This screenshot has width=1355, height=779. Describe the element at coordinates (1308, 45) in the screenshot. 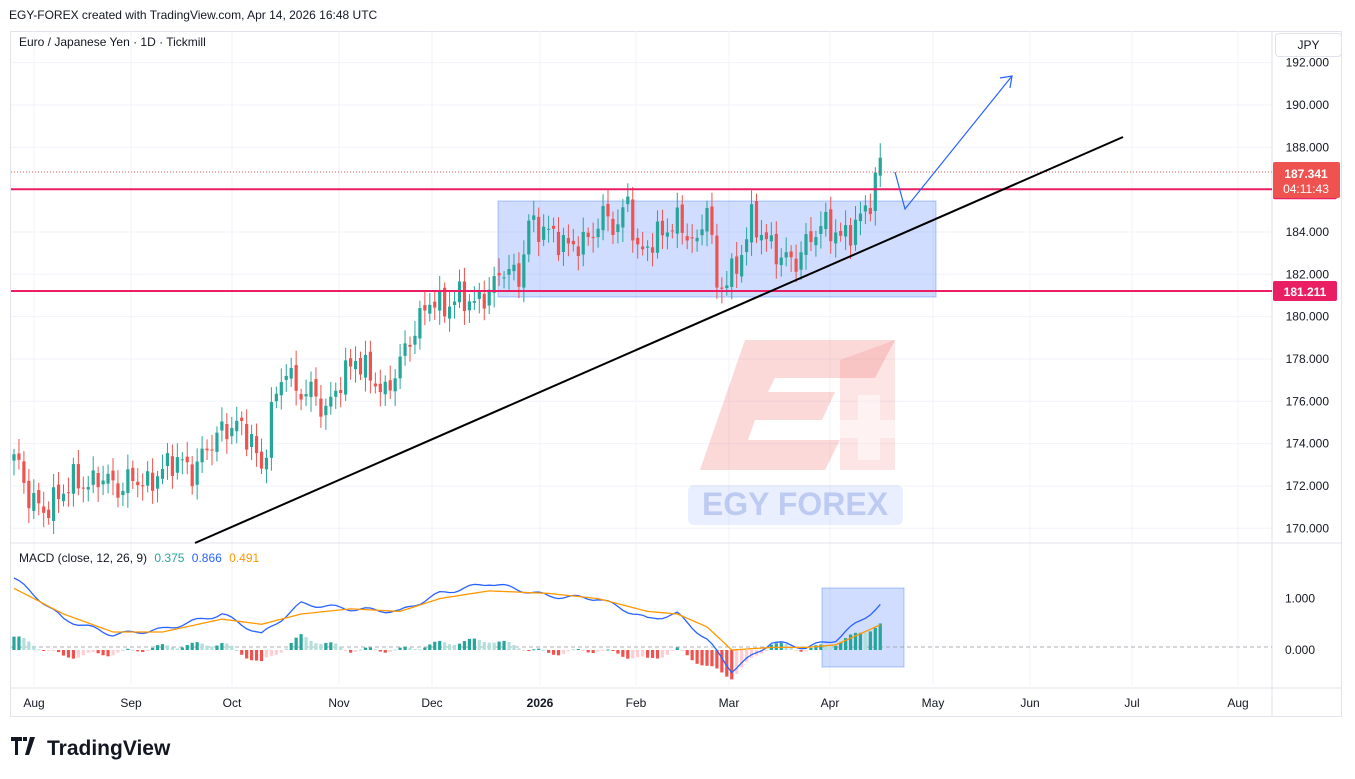

I see `currency-button: JPY` at that location.